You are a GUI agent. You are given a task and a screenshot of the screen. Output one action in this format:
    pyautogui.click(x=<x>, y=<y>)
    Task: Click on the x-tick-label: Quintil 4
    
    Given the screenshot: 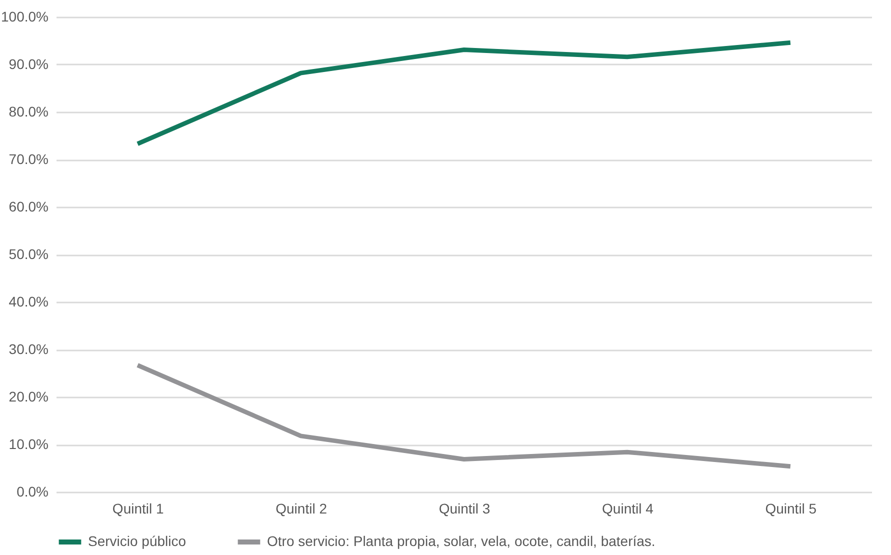 What is the action you would take?
    pyautogui.click(x=628, y=508)
    